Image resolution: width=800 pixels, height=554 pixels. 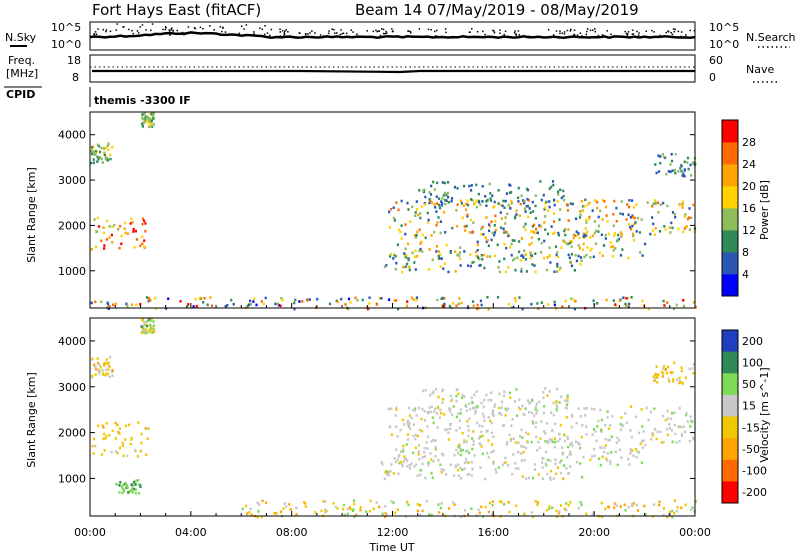 I want to click on colorbar-tick-label: 100, so click(x=752, y=362).